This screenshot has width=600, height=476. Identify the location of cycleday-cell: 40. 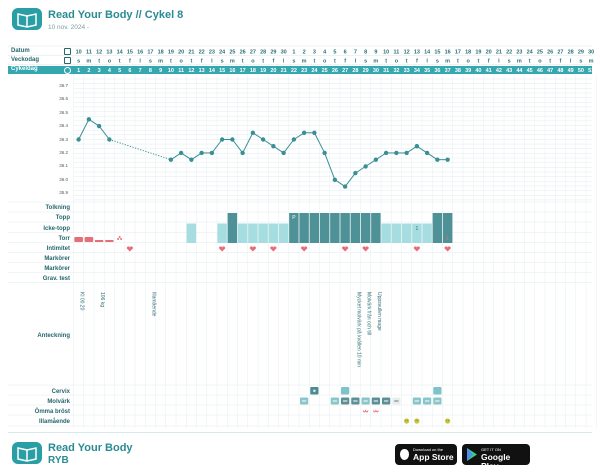
(478, 71).